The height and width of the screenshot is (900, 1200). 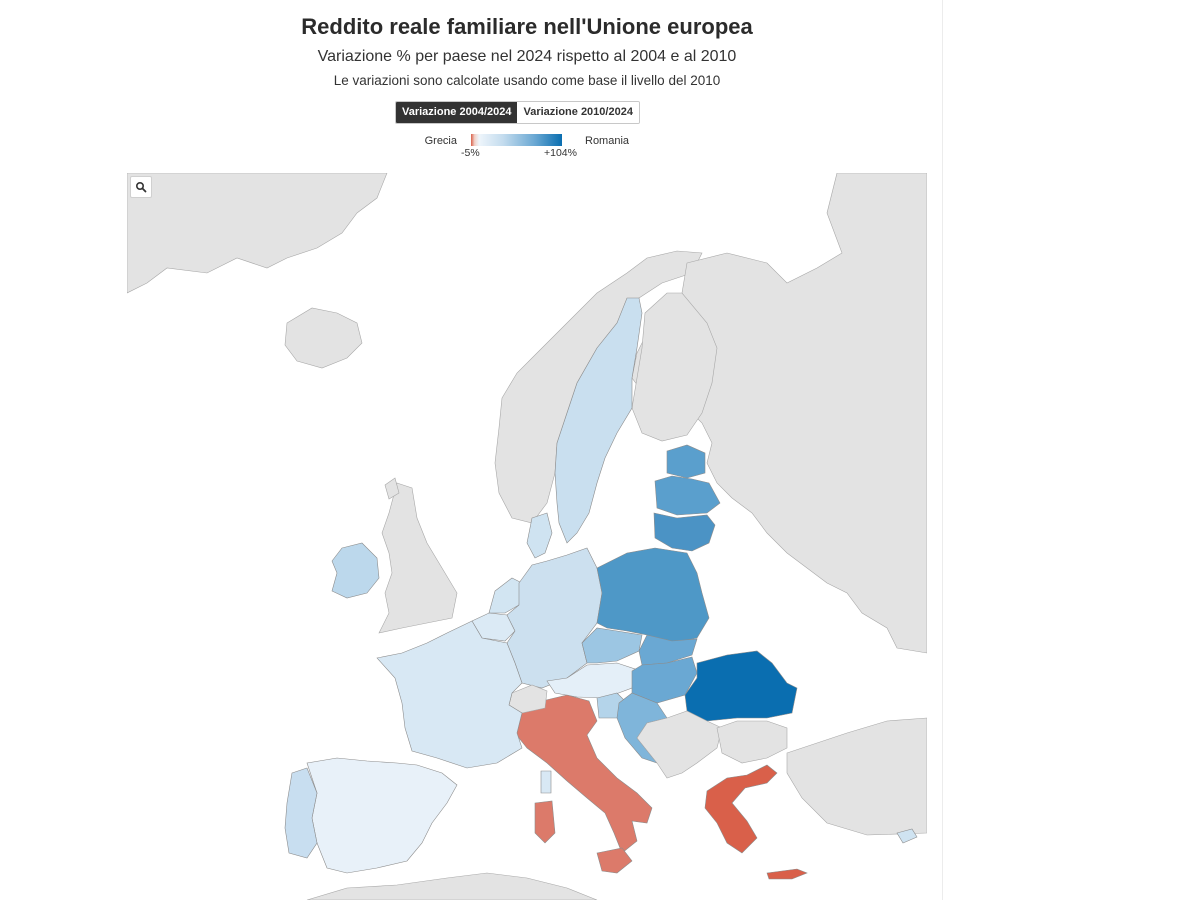 What do you see at coordinates (787, 874) in the screenshot?
I see `country-greece-crete` at bounding box center [787, 874].